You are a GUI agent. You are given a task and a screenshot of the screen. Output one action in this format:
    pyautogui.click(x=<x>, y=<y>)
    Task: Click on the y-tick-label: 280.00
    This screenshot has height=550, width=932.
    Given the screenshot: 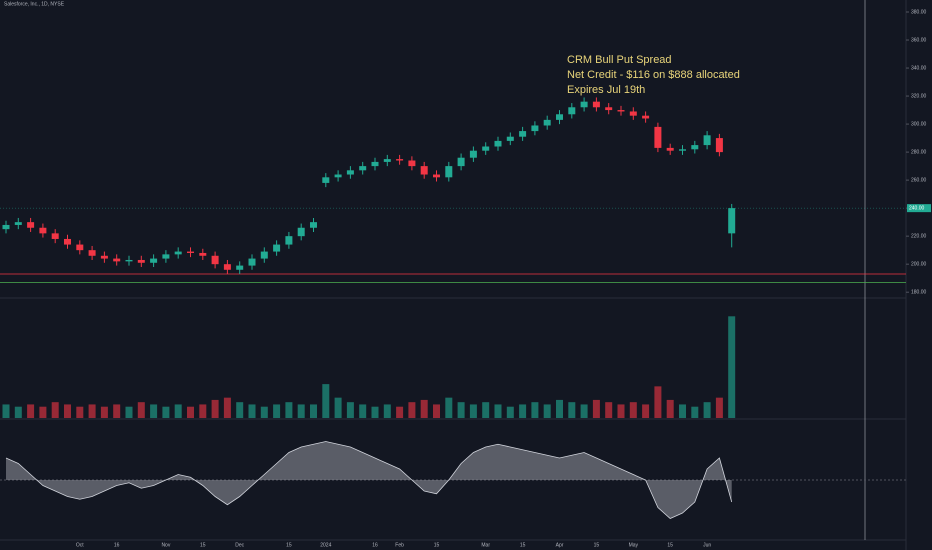 What is the action you would take?
    pyautogui.click(x=919, y=152)
    